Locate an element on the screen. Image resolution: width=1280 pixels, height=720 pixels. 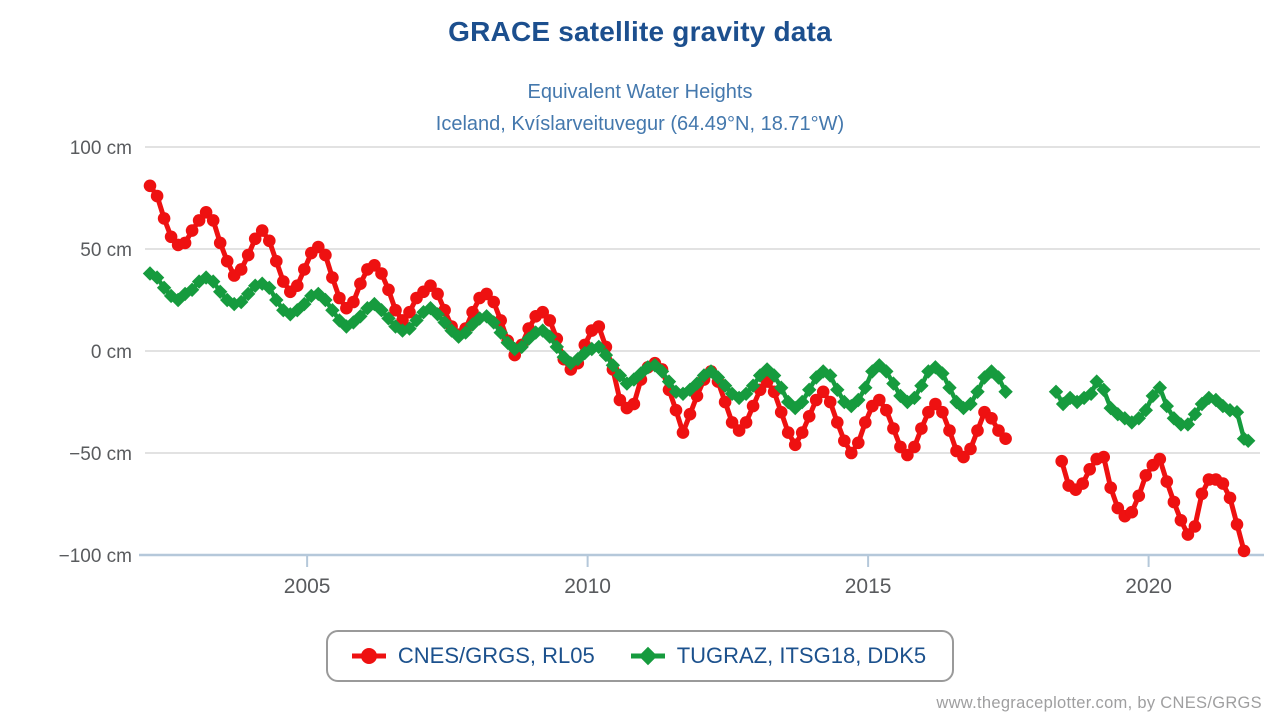
series-line is located at coordinates (577, 341).